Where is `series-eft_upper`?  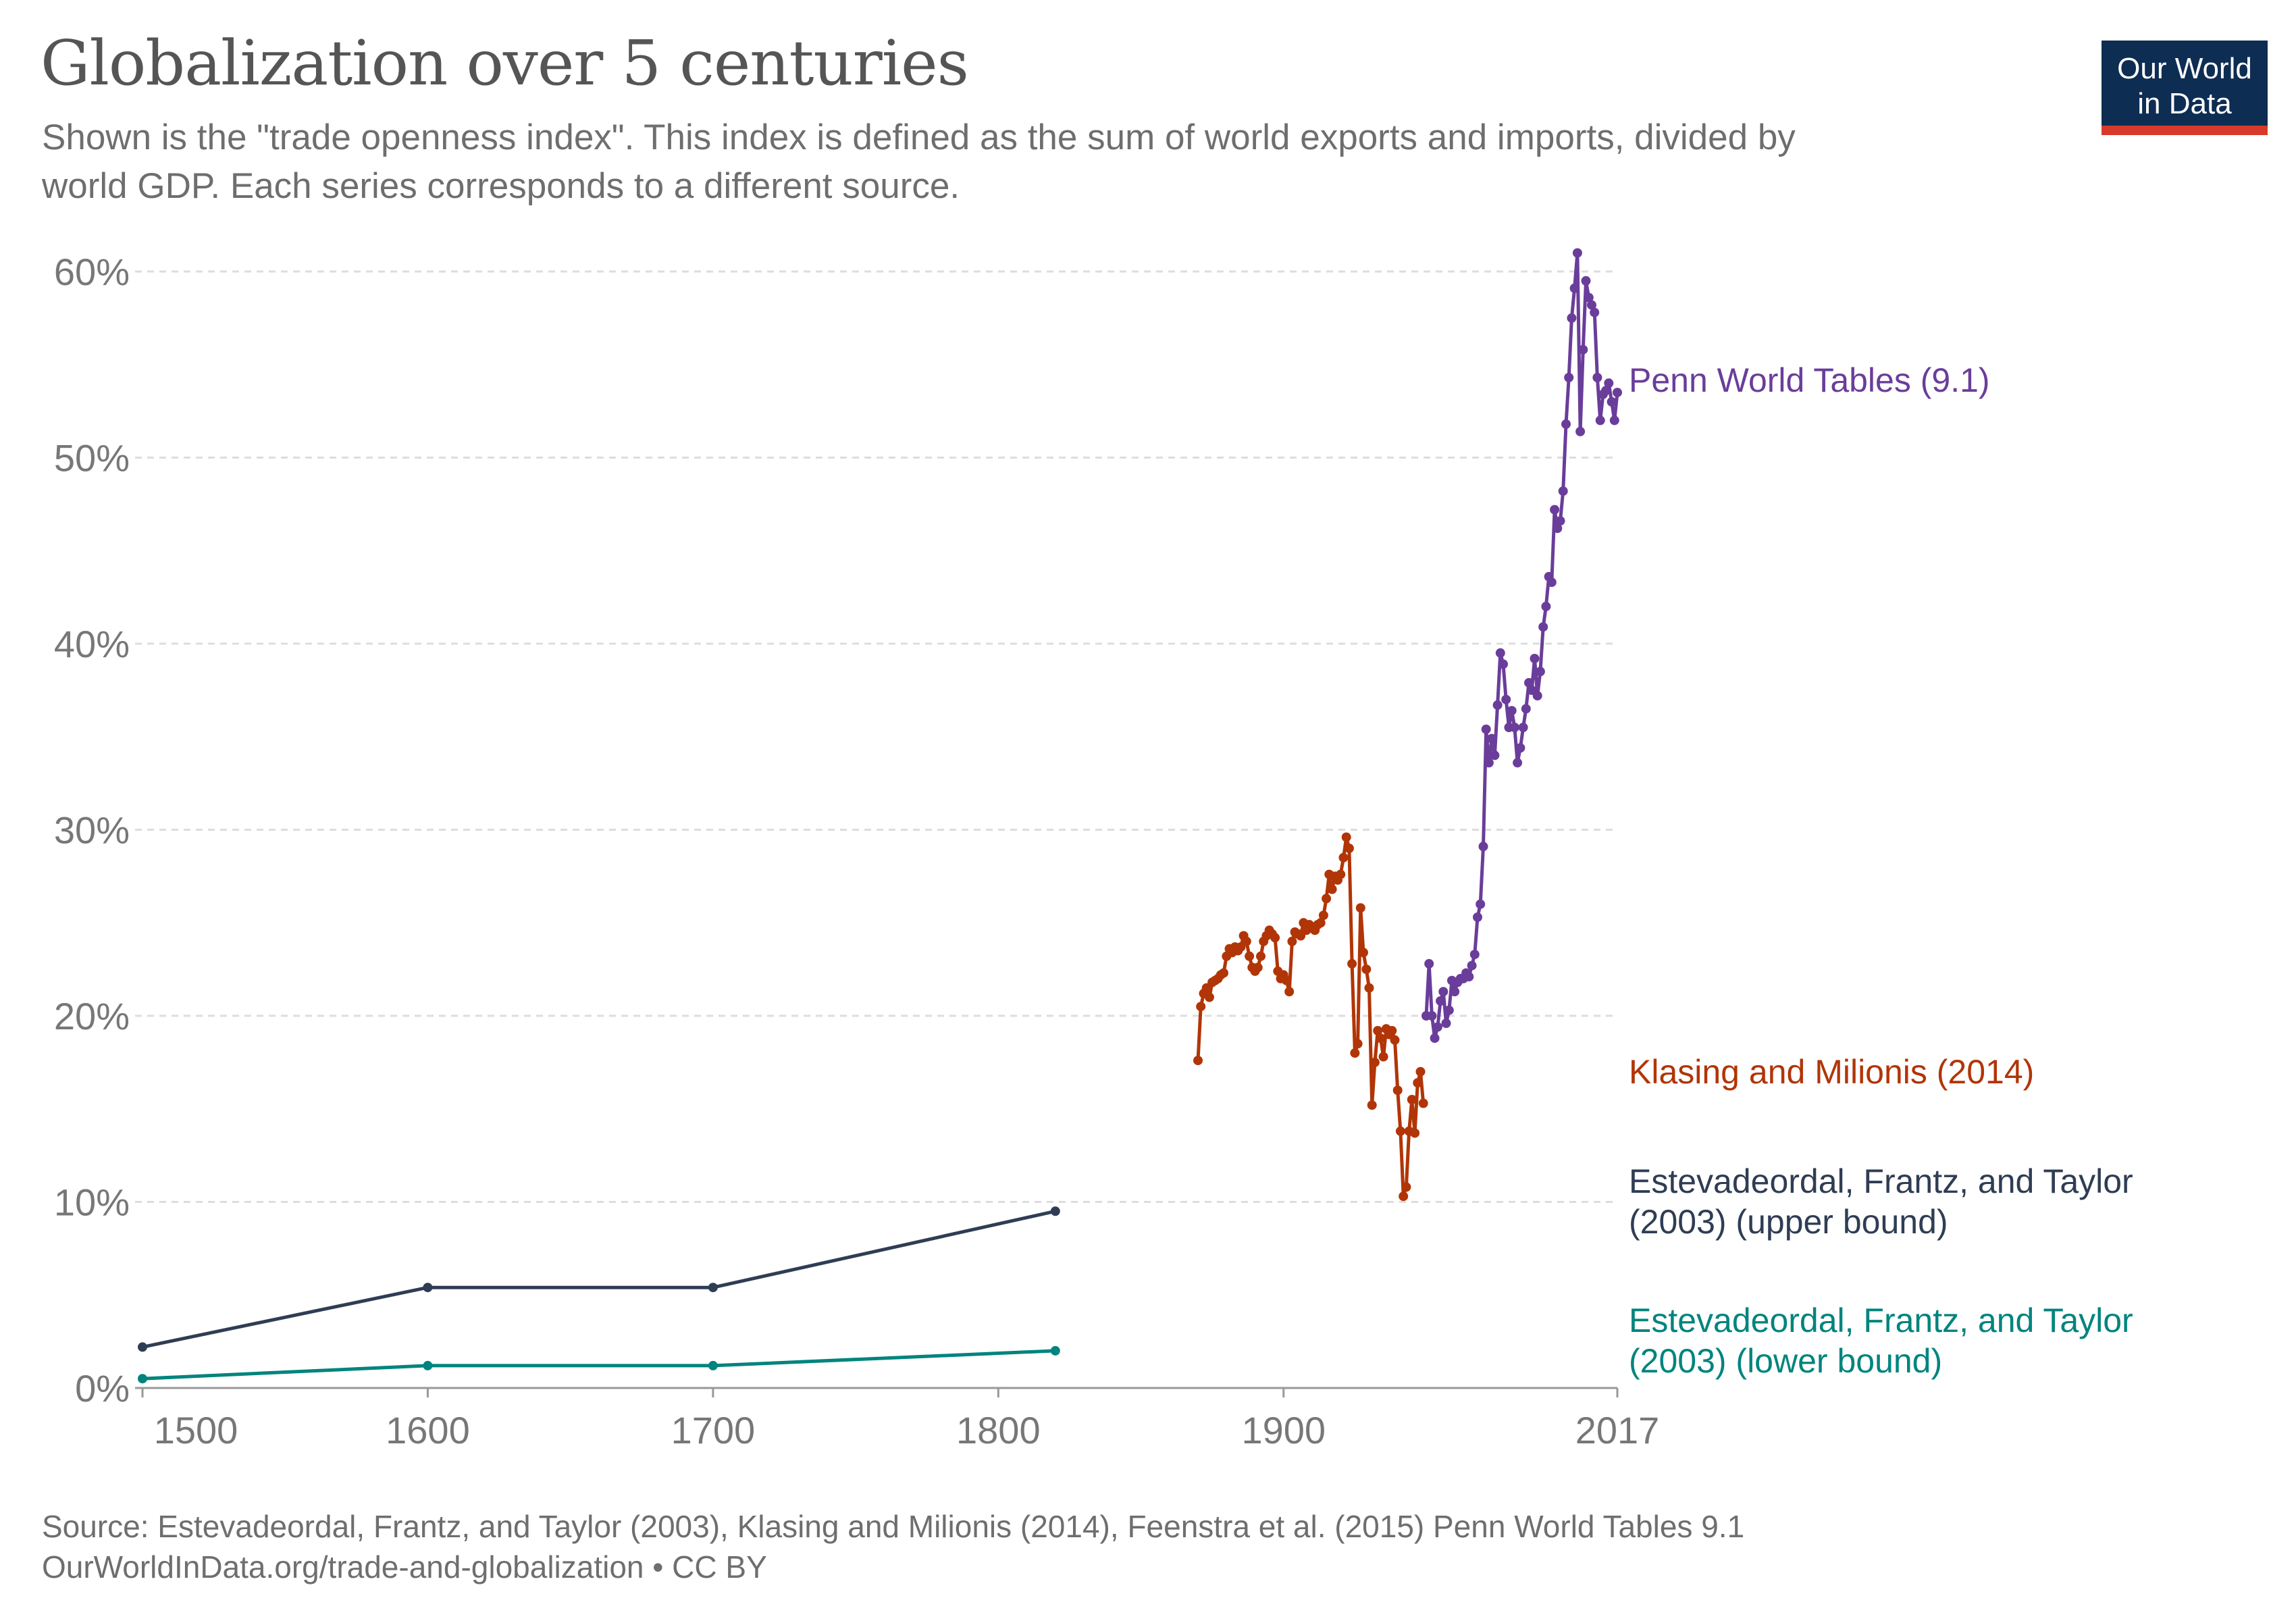
series-eft_upper is located at coordinates (599, 1279).